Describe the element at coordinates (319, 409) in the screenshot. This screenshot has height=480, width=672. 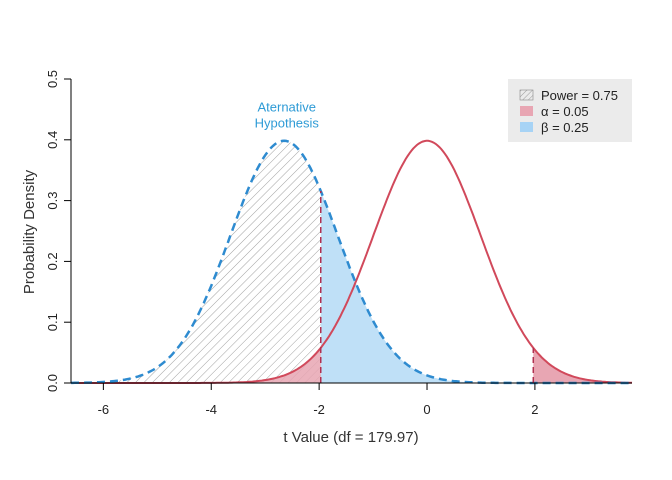
I see `x-tick-label: -2` at that location.